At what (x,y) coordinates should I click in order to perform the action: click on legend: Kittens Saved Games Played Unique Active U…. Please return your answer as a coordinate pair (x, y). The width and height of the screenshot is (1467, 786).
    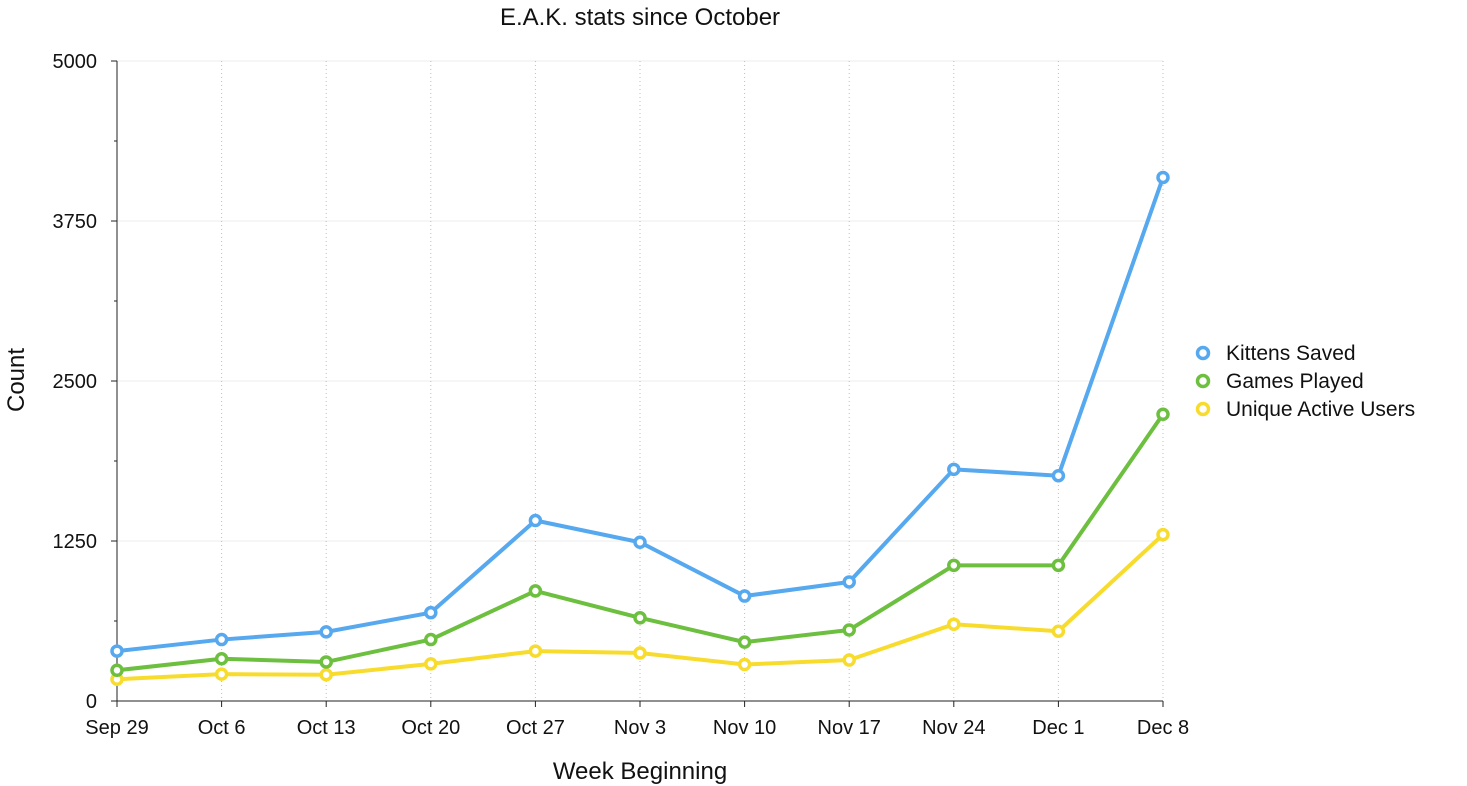
    Looking at the image, I should click on (1305, 381).